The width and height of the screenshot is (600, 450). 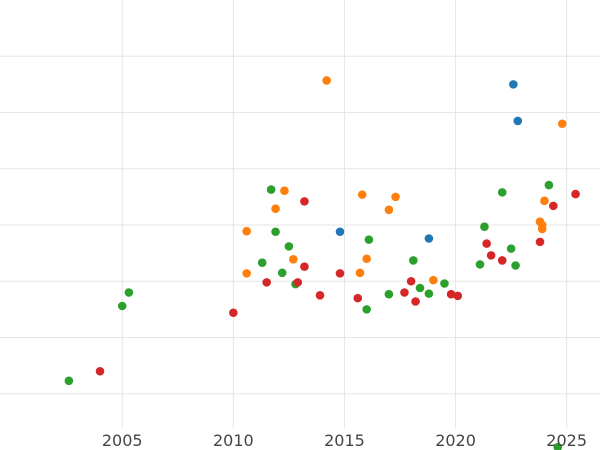 What do you see at coordinates (122, 440) in the screenshot?
I see `x-tick-label: 2005` at bounding box center [122, 440].